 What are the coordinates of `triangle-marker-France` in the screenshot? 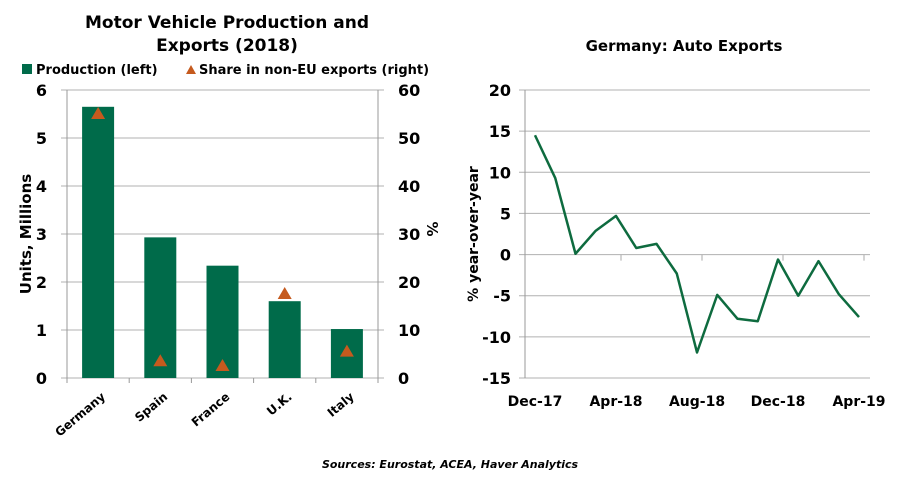 It's located at (222, 365).